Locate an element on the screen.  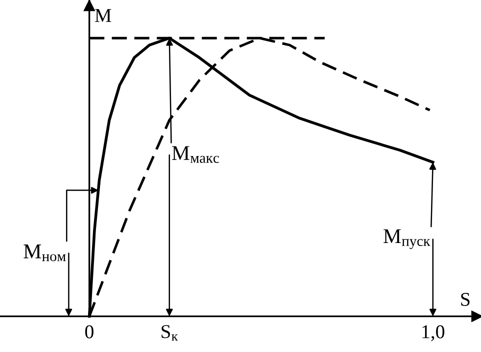
x-axis-title: S is located at coordinates (465, 299).